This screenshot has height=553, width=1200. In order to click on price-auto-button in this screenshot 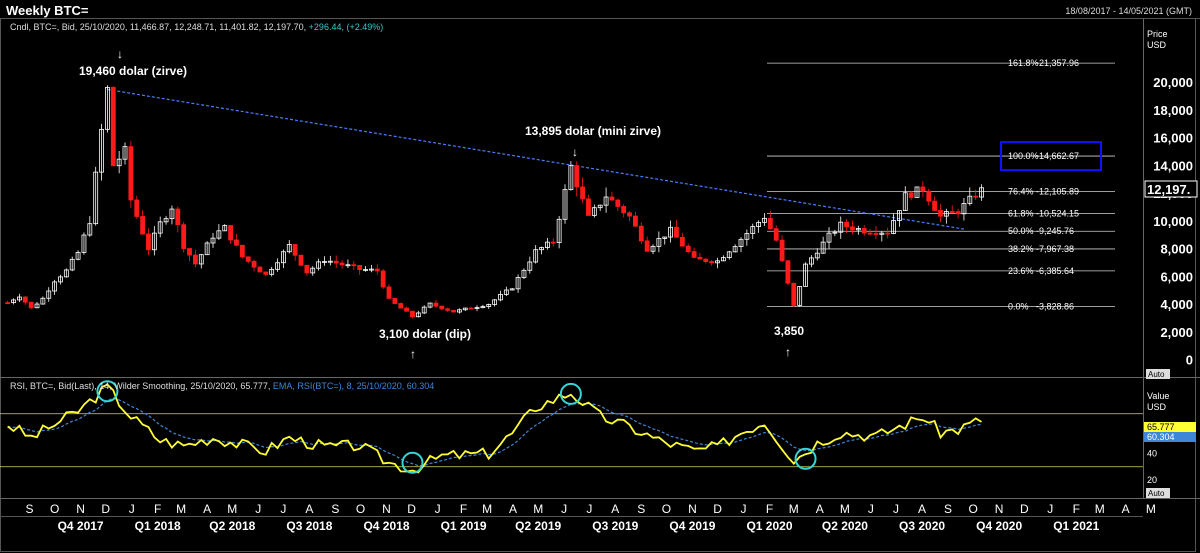, I will do `click(1158, 374)`.